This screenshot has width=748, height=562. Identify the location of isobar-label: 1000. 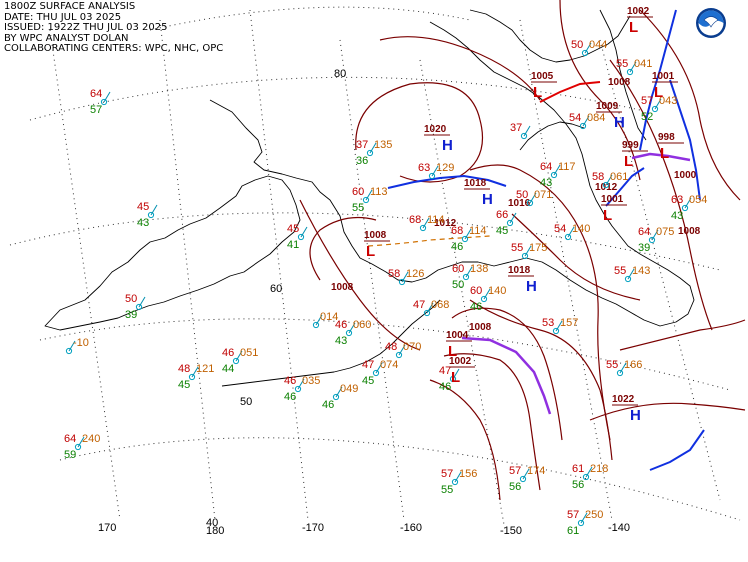
(685, 175).